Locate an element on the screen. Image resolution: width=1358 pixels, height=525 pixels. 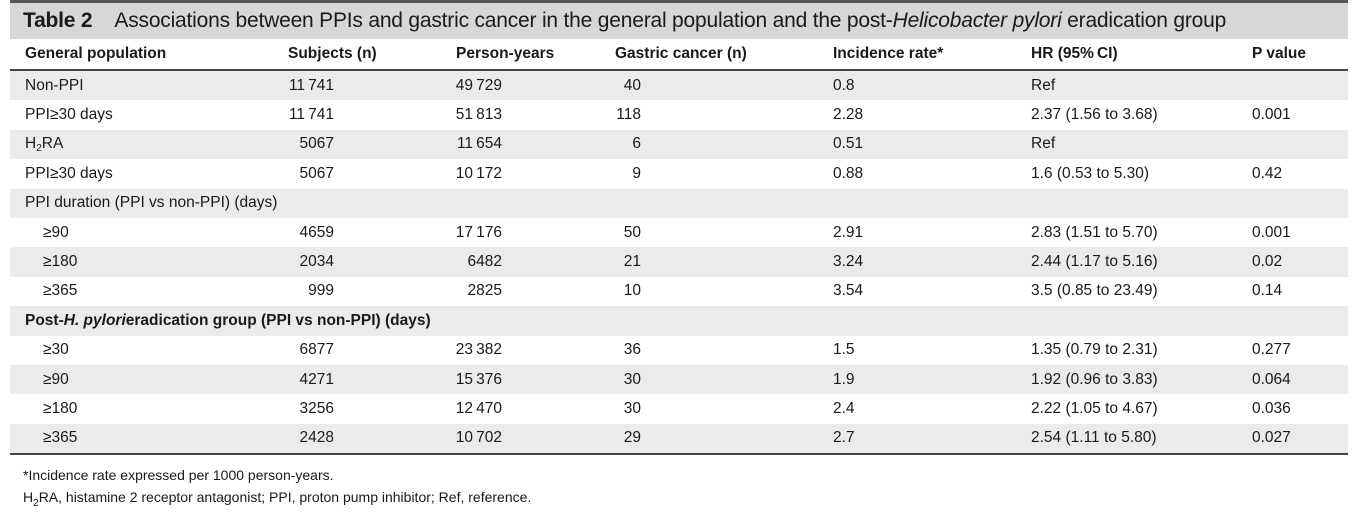
cell-person-years: 6482 is located at coordinates (484, 262).